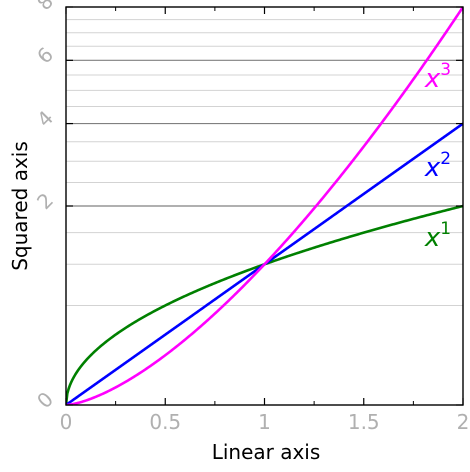  I want to click on y-tick-label: 0, so click(45, 400).